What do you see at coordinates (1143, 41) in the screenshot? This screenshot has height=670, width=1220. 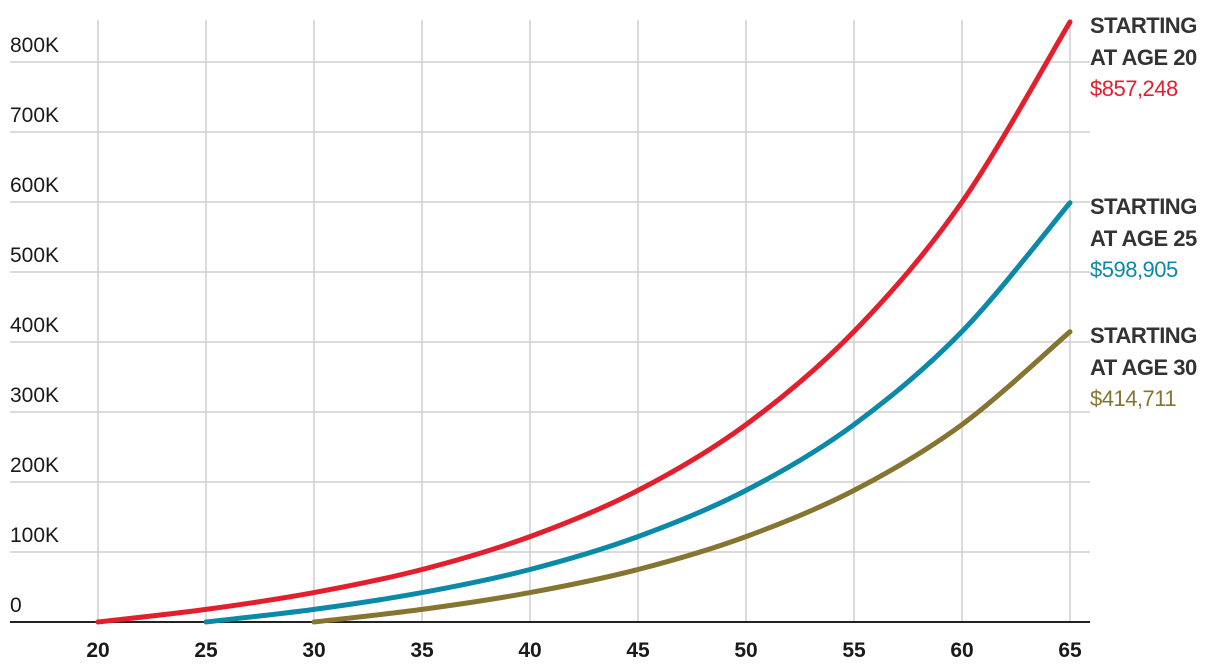 I see `legend-label: STARTING AT AGE 20` at bounding box center [1143, 41].